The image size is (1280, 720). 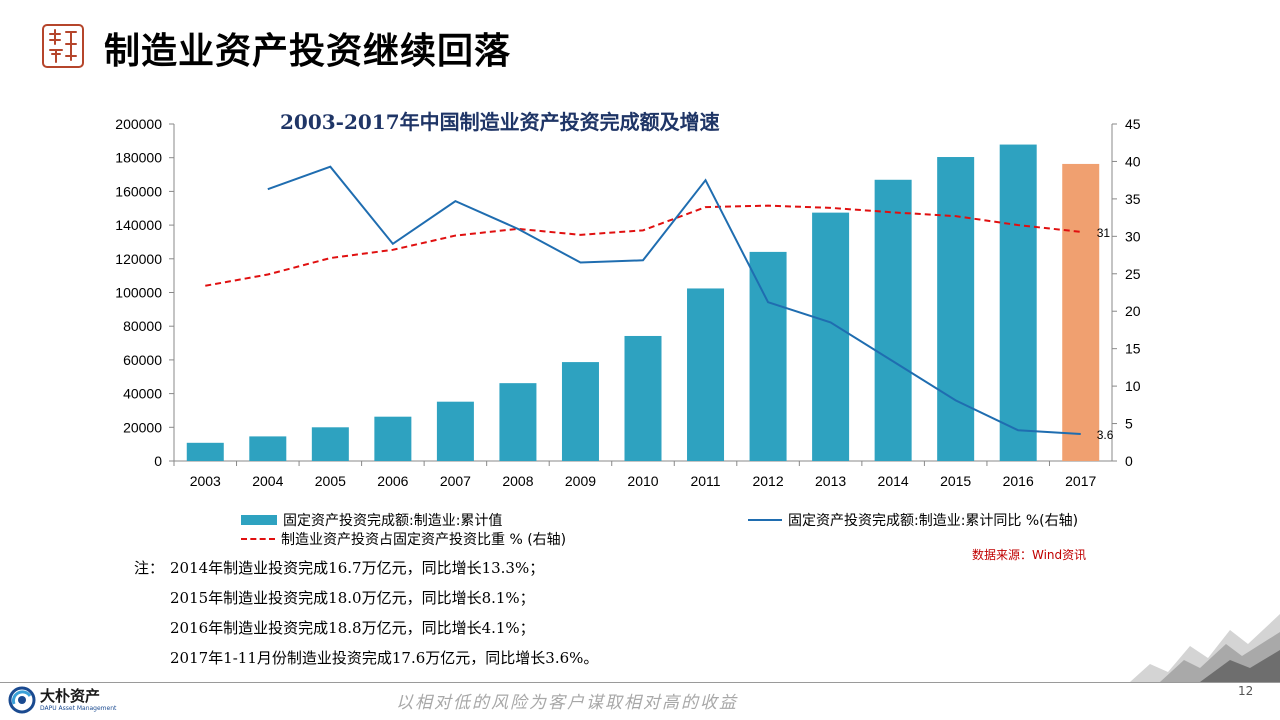 What do you see at coordinates (22, 700) in the screenshot?
I see `company-logo-icon` at bounding box center [22, 700].